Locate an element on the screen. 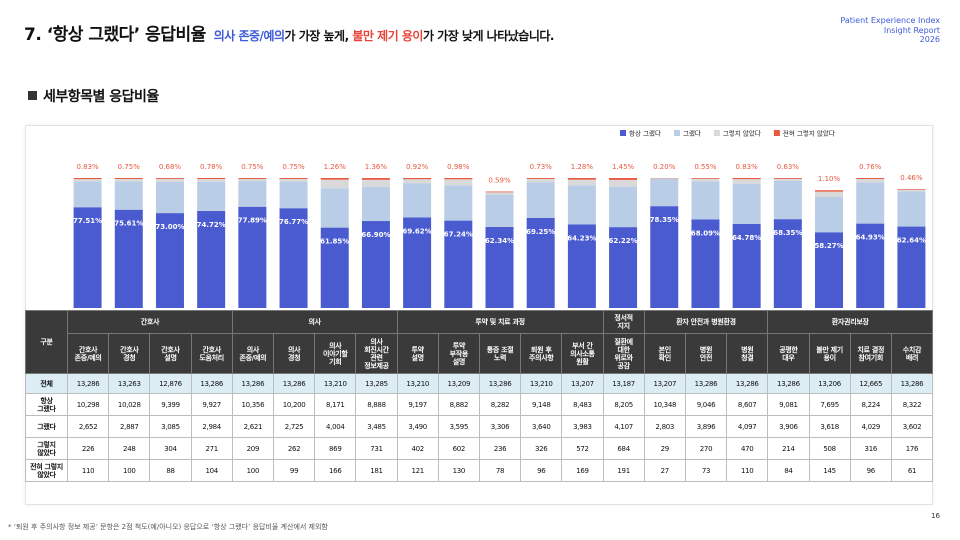 The width and height of the screenshot is (960, 540). top-value-label: 0.78% is located at coordinates (211, 167).